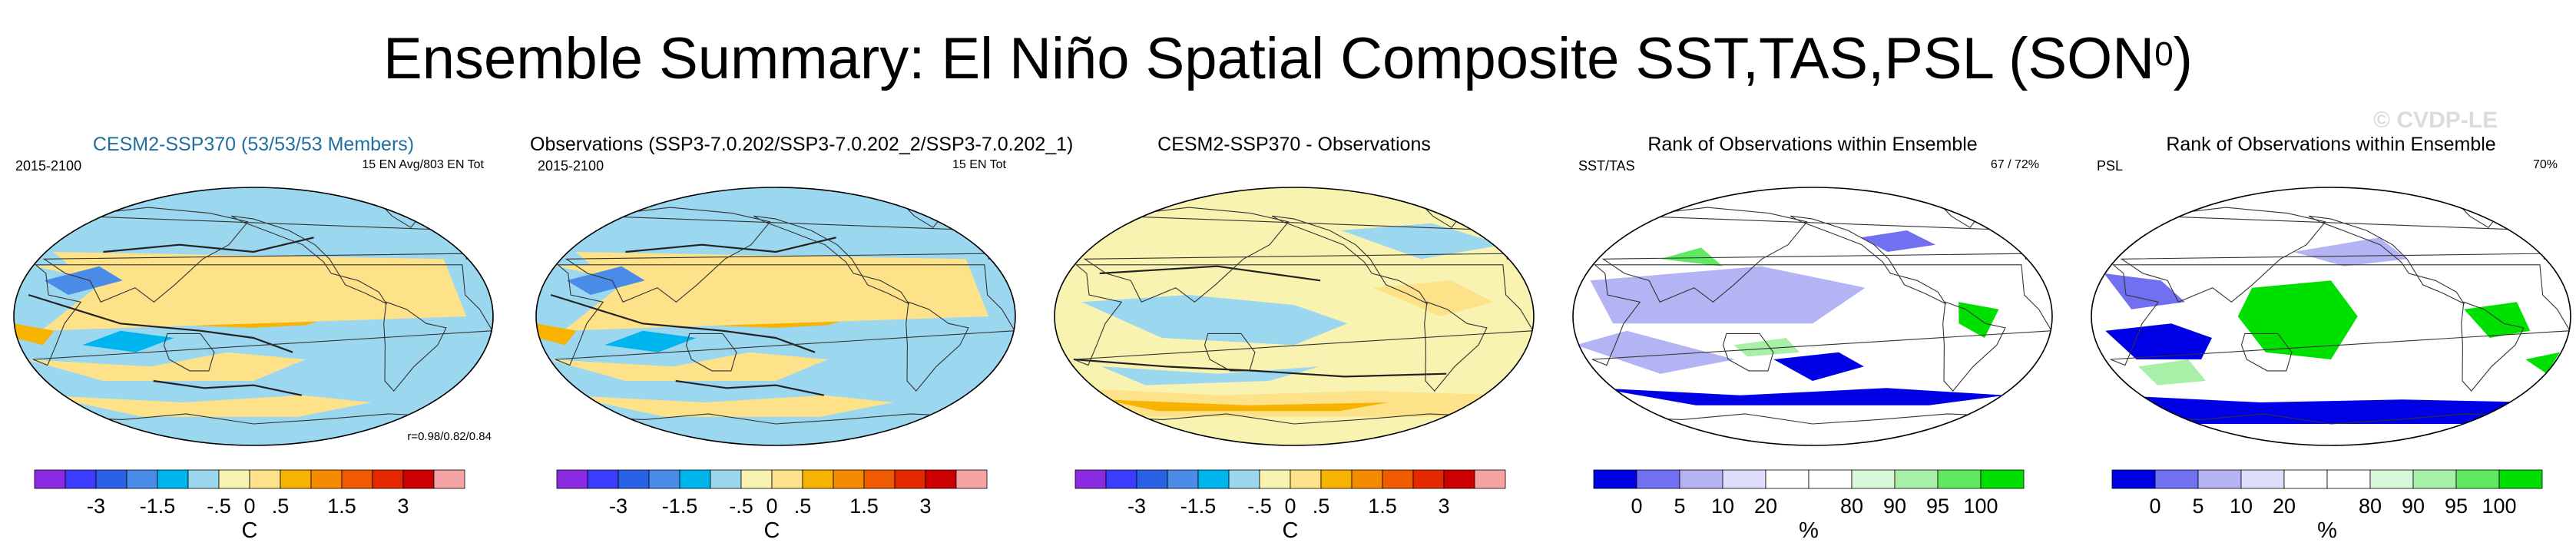 The width and height of the screenshot is (2576, 556). What do you see at coordinates (2545, 164) in the screenshot?
I see `panel-percent-label: 70%` at bounding box center [2545, 164].